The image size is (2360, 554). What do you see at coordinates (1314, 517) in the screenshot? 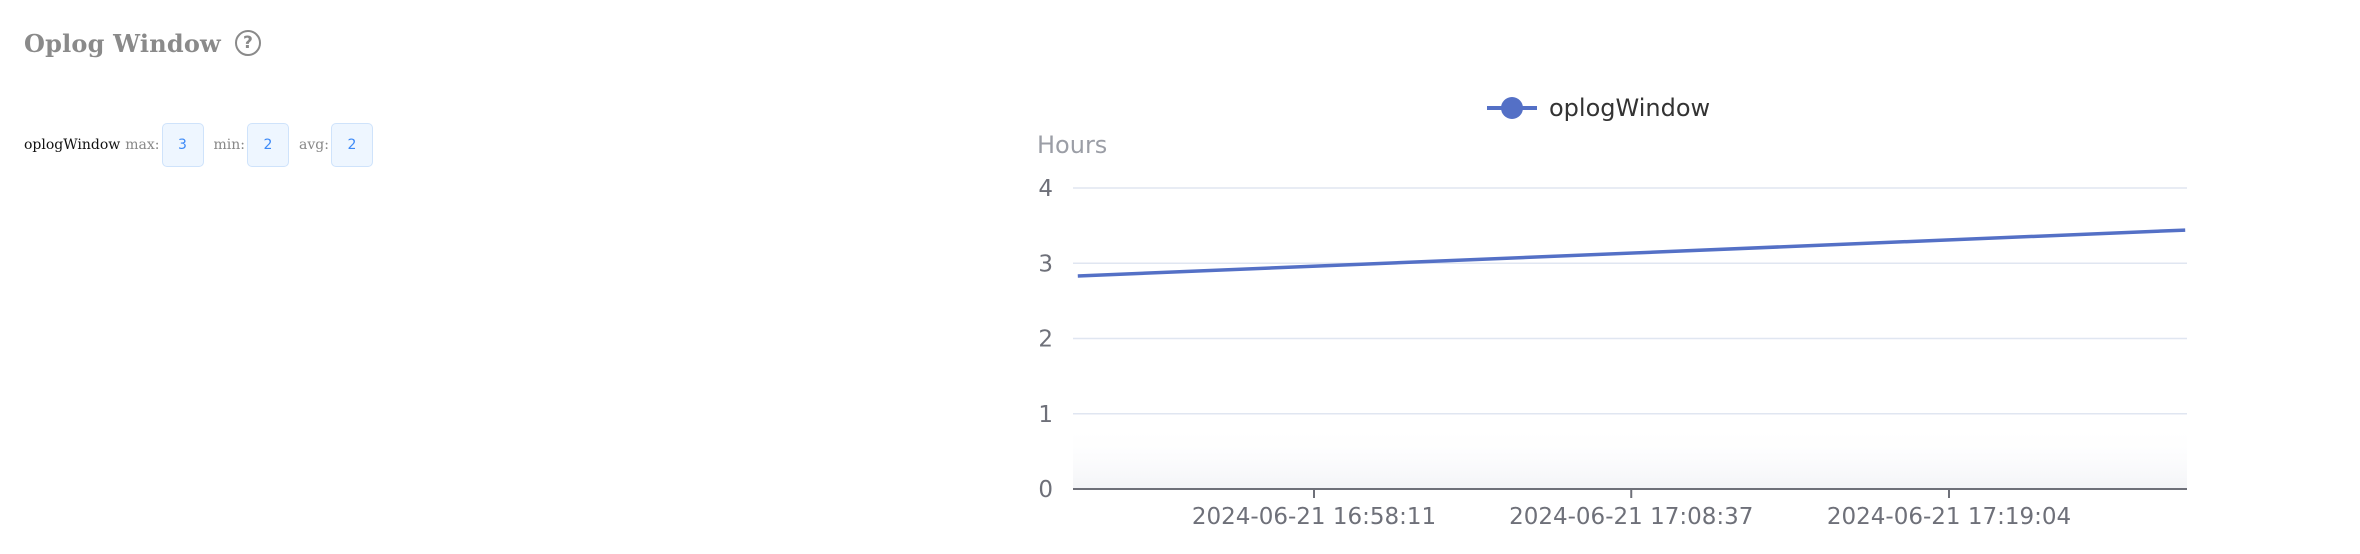
I see `x-tick-label: 2024-06-21 16:58:11` at bounding box center [1314, 517].